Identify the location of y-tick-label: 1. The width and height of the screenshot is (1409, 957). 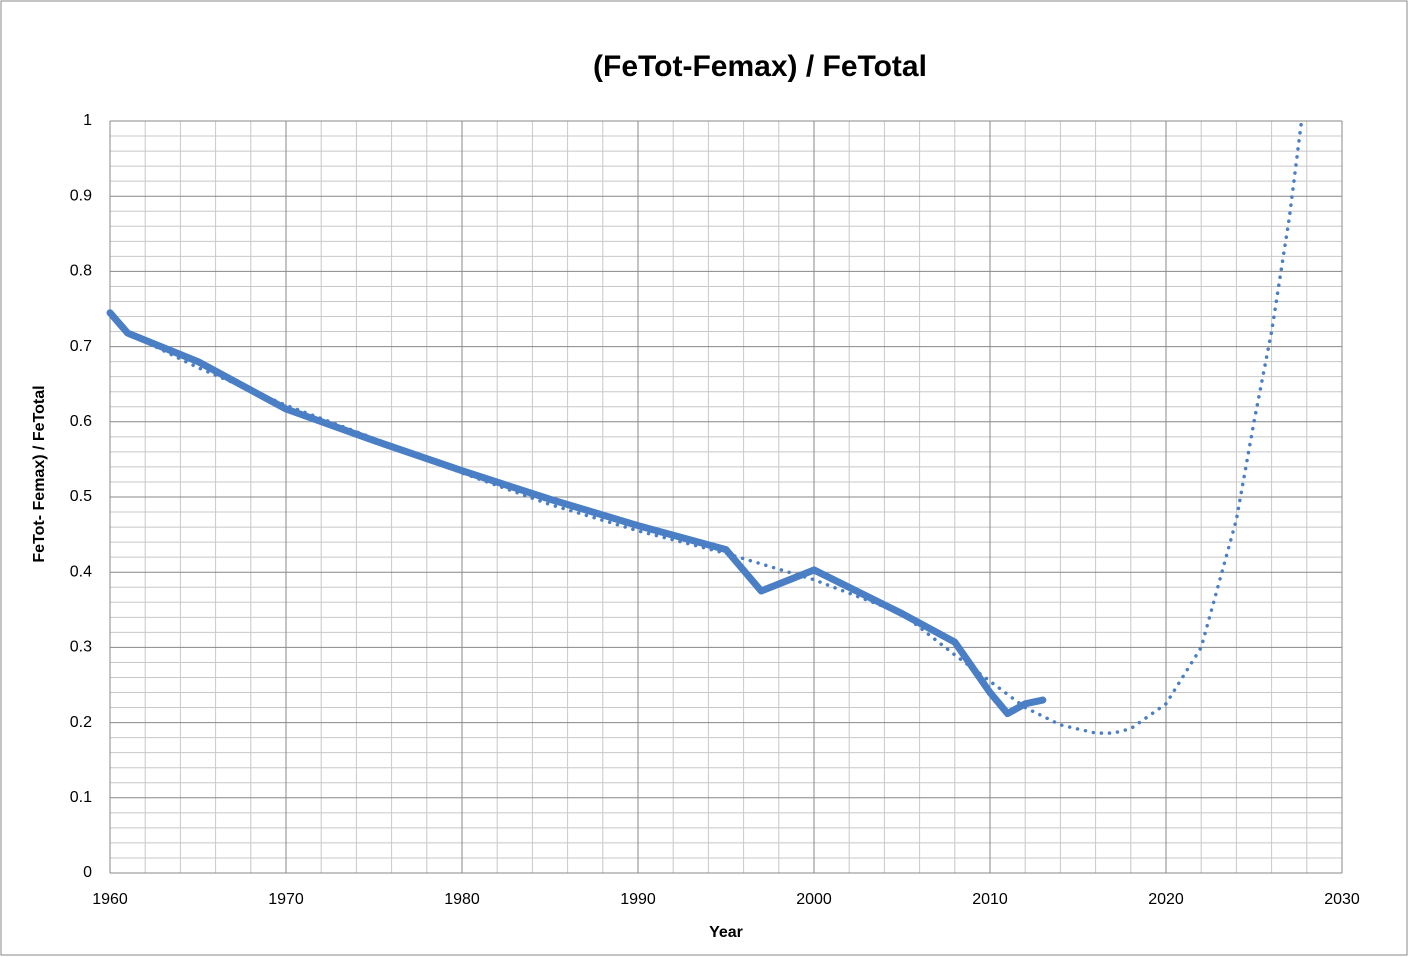
(87, 120).